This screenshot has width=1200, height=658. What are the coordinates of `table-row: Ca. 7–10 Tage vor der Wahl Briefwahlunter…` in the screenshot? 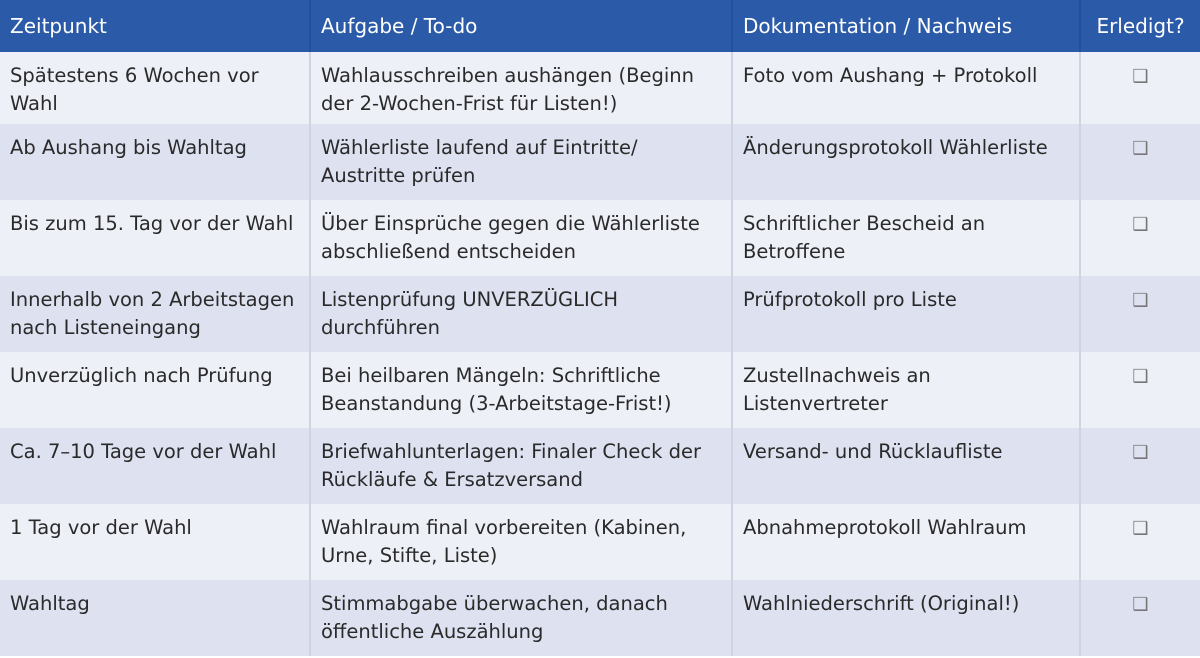 It's located at (600, 466).